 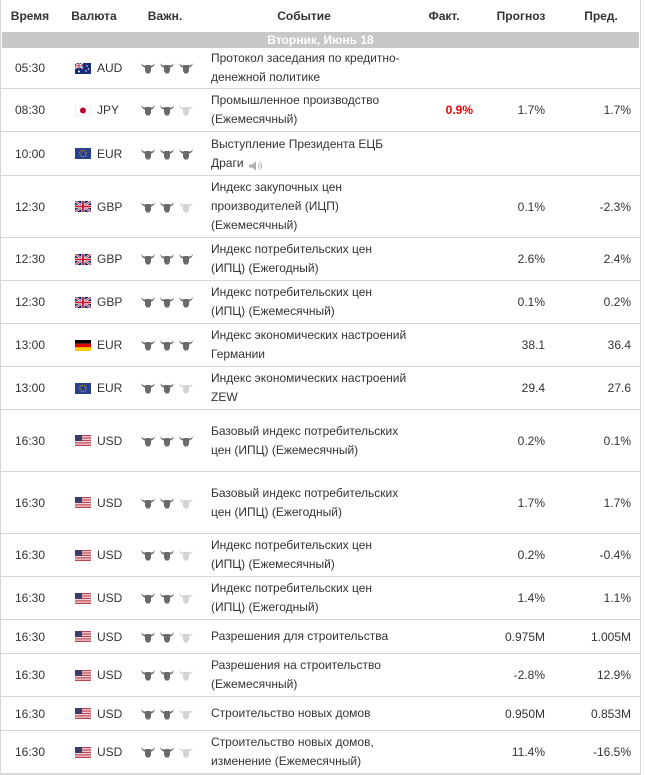 I want to click on flag-us-icon, so click(x=83, y=440).